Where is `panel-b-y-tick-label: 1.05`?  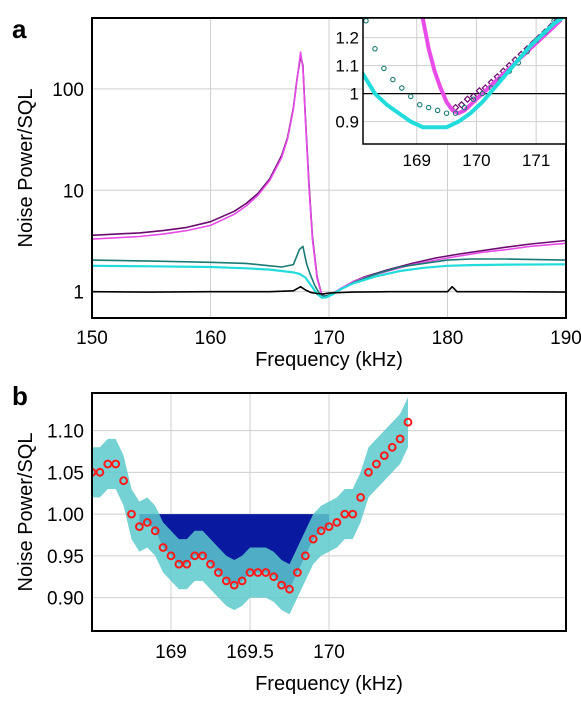
panel-b-y-tick-label: 1.05 is located at coordinates (65, 473).